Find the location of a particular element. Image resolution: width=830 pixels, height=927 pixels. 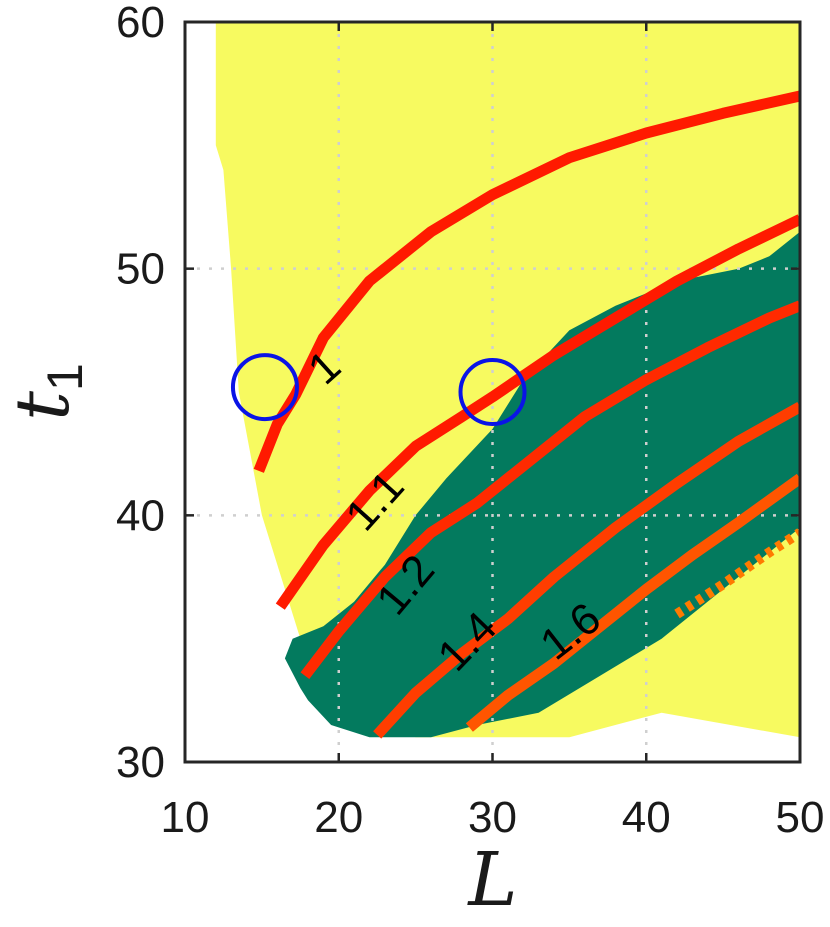

y-axis-label-main: t is located at coordinates (43, 406).